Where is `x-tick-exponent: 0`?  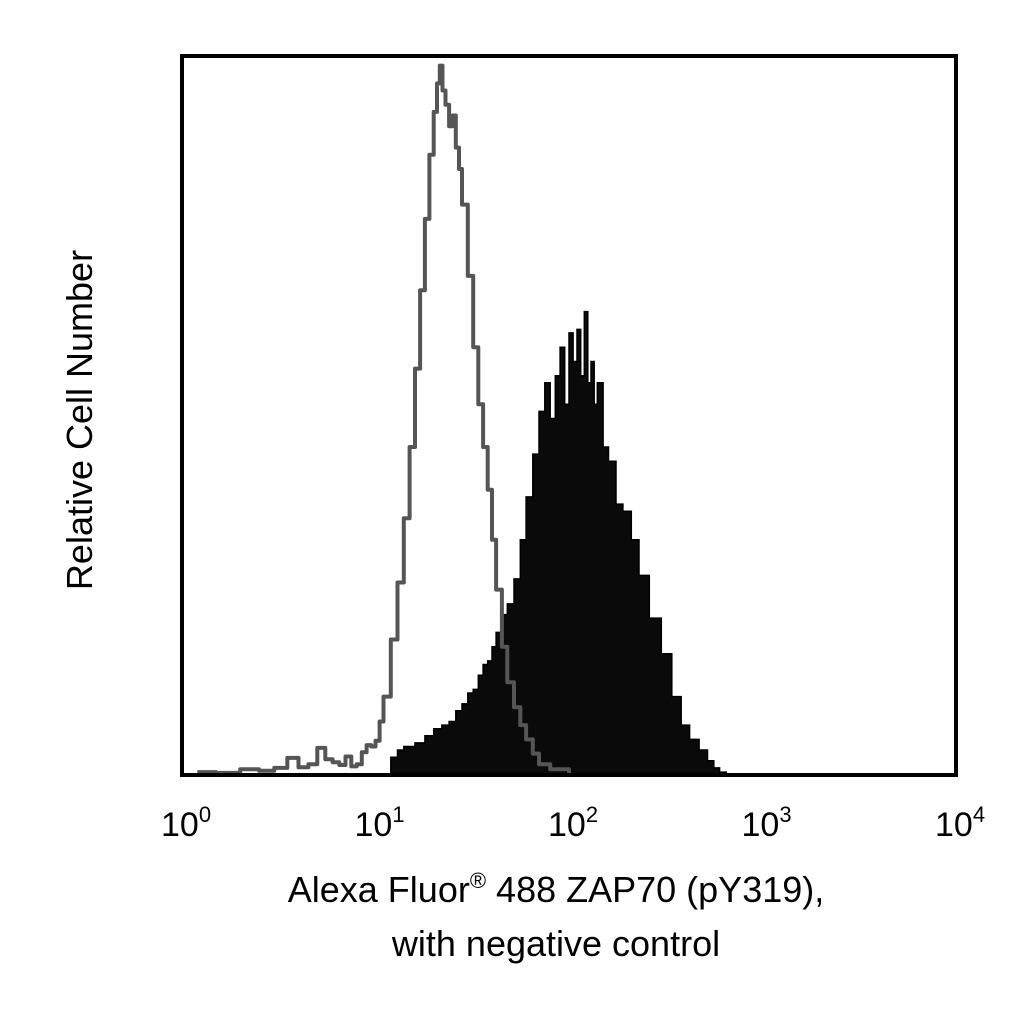 x-tick-exponent: 0 is located at coordinates (205, 814).